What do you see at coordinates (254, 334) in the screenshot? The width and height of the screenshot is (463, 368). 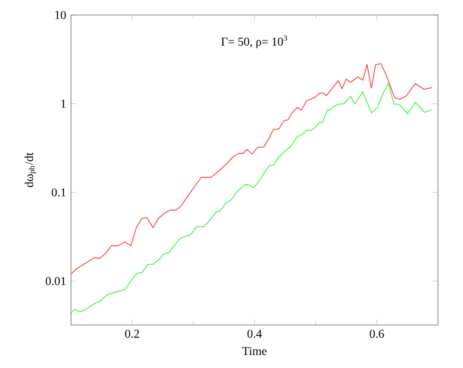 I see `x-tick-label: 0.4` at bounding box center [254, 334].